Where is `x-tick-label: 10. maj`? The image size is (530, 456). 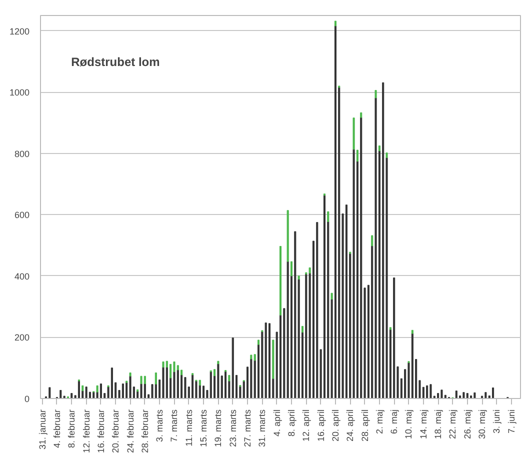 x-tick-label: 10. maj is located at coordinates (409, 425).